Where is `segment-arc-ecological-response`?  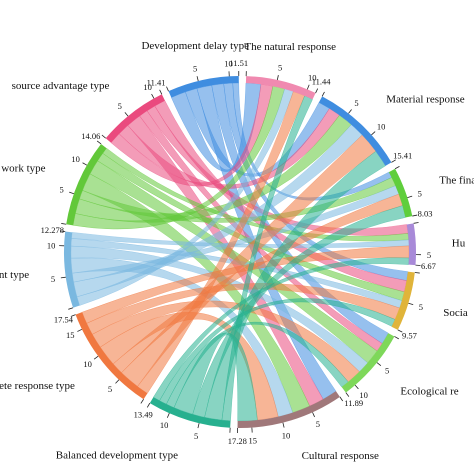
segment-arc-ecological-response is located at coordinates (368, 363).